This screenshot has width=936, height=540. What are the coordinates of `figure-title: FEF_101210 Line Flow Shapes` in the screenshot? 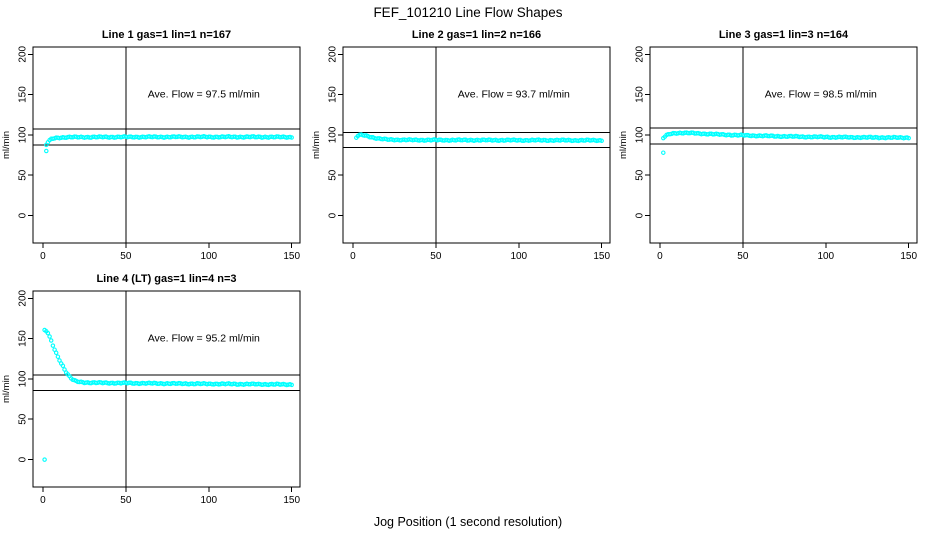 It's located at (467, 12).